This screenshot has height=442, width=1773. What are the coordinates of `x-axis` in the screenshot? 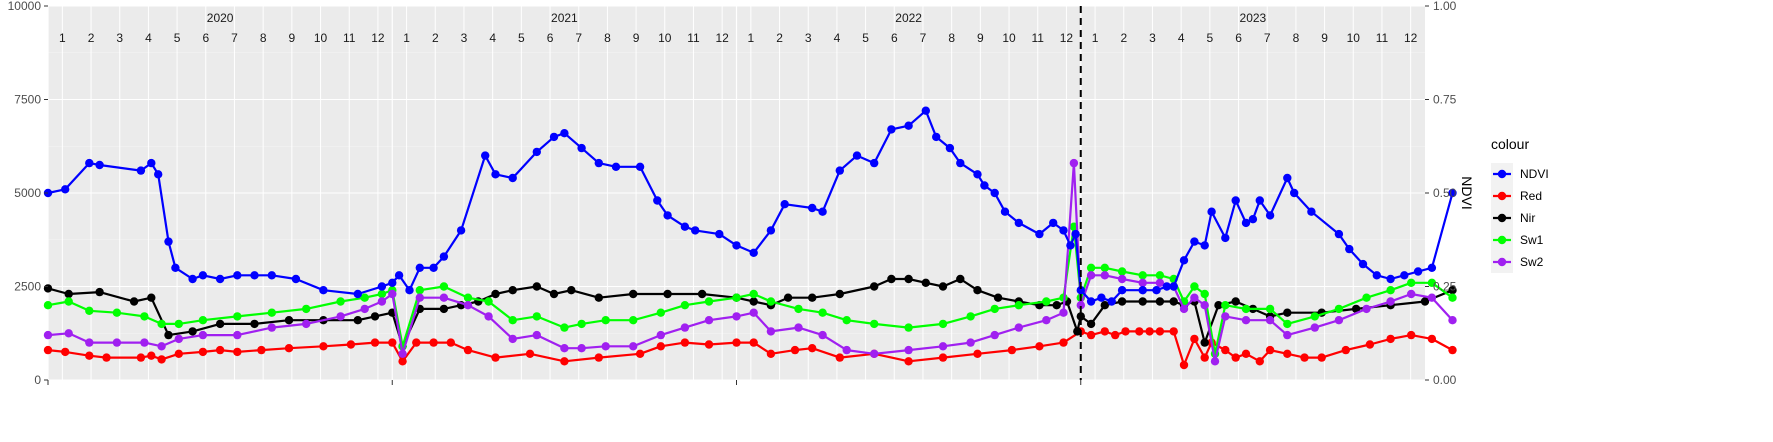 It's located at (564, 382).